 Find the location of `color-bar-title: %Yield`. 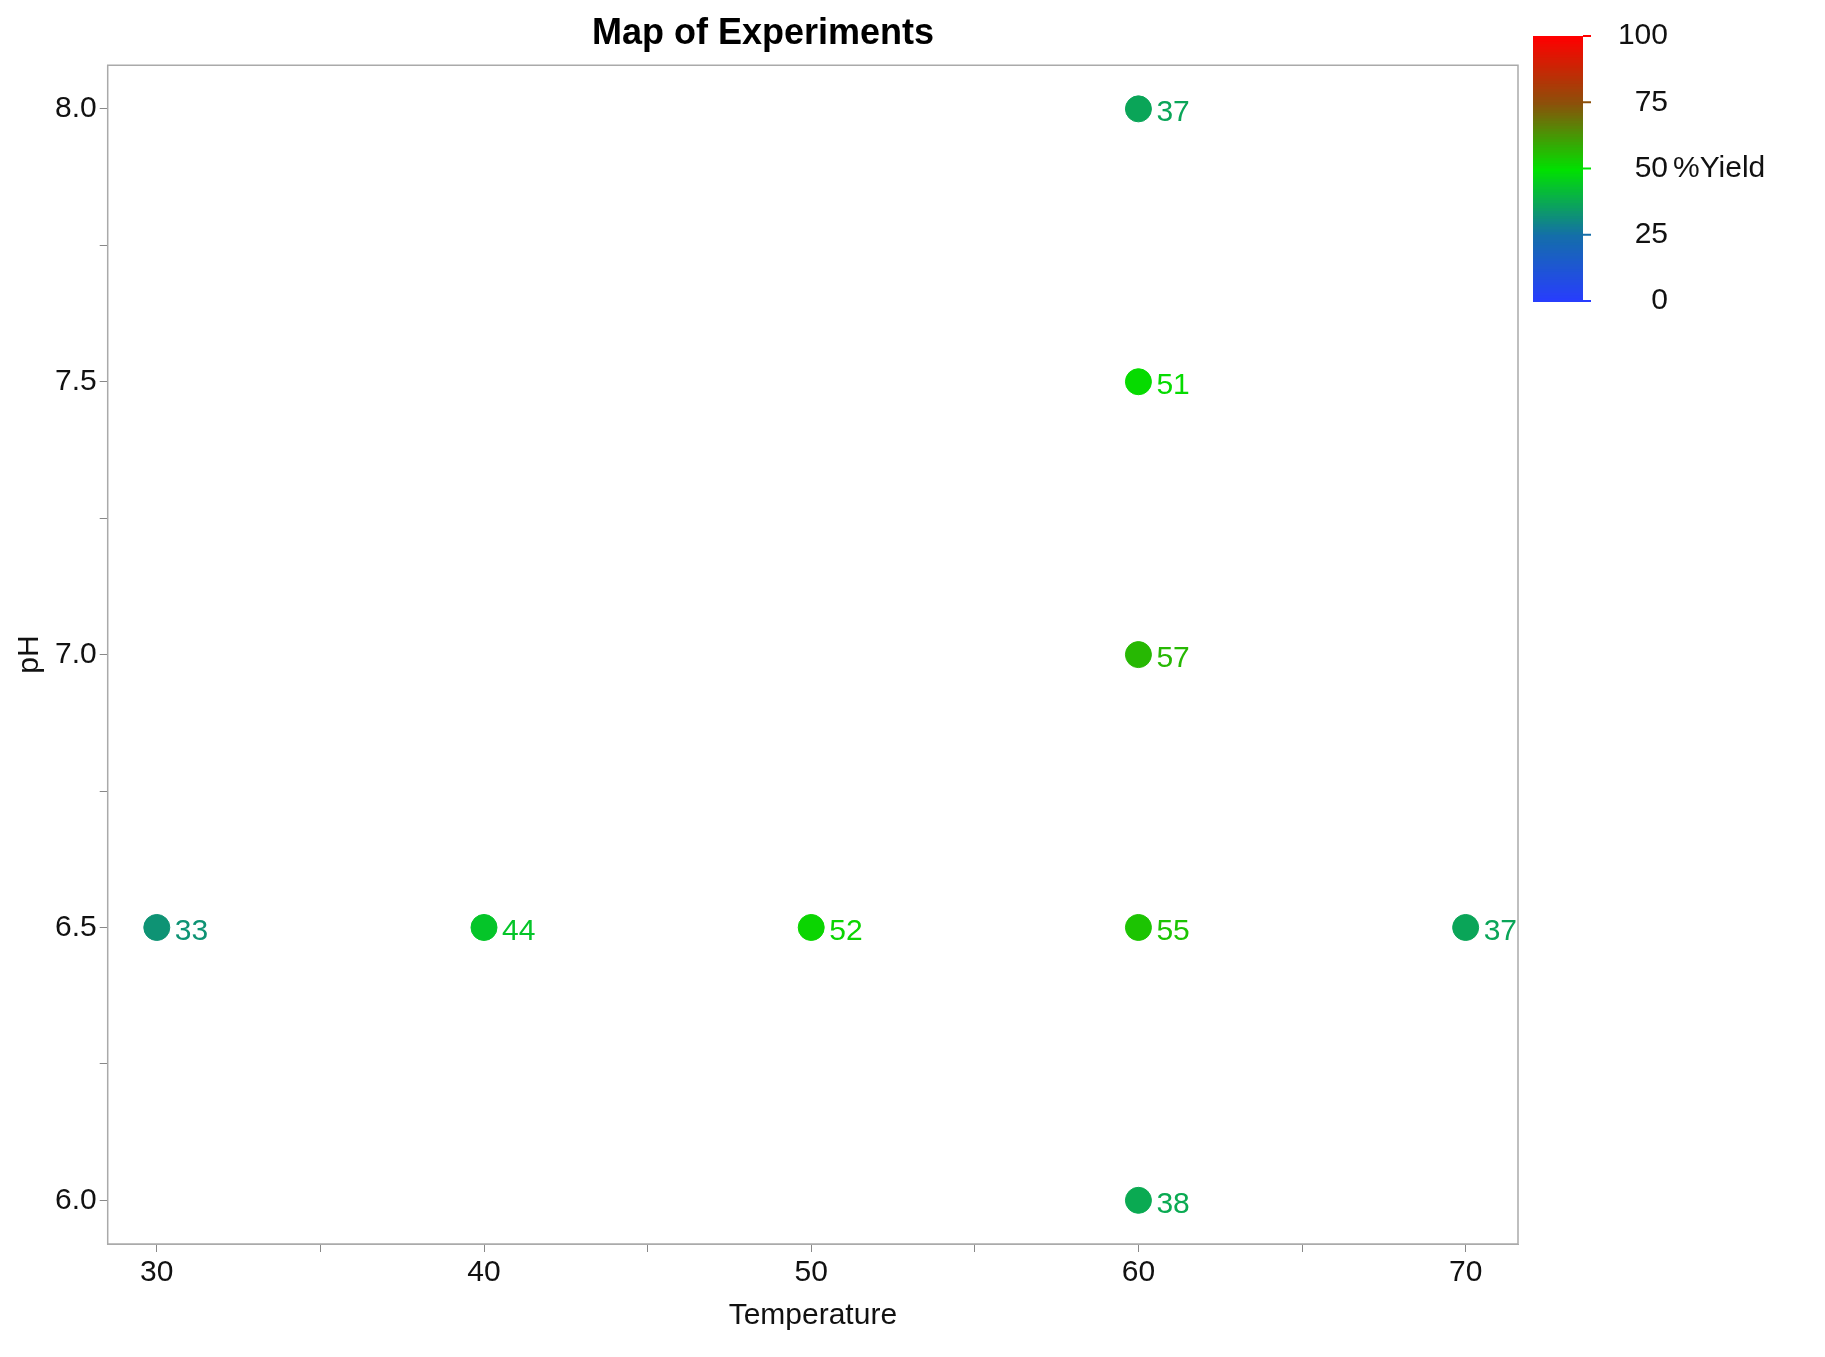

color-bar-title: %Yield is located at coordinates (1719, 166).